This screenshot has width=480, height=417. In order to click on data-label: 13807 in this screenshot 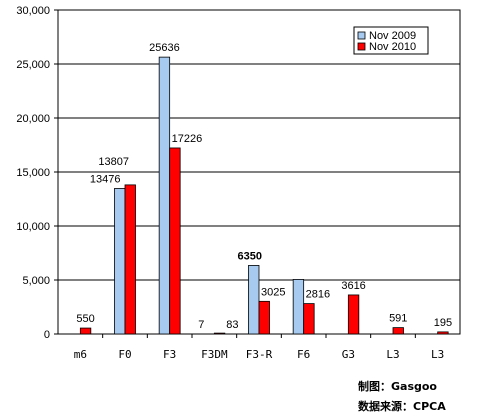, I will do `click(113, 162)`.